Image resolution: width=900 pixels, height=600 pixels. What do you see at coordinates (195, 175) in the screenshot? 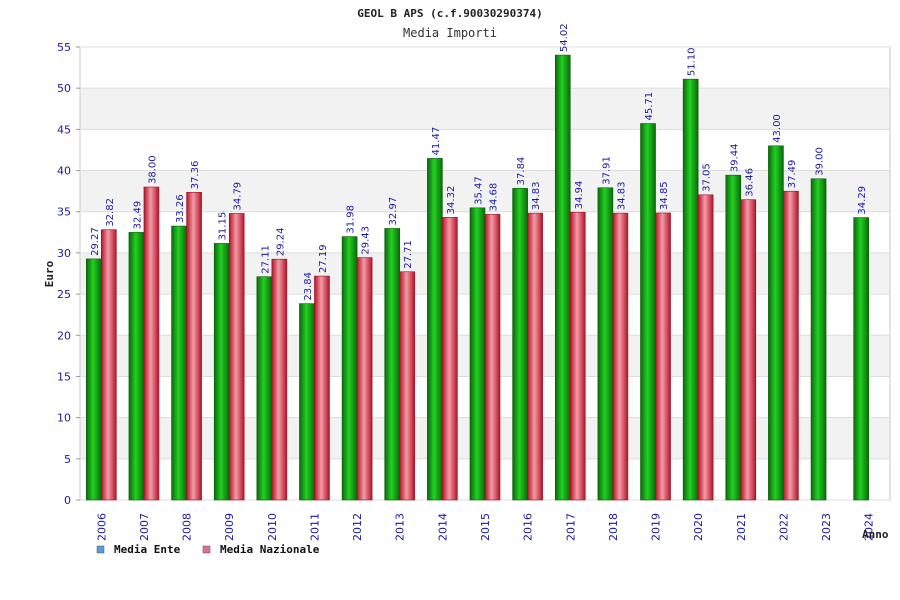
I see `data-label: 37.36` at bounding box center [195, 175].